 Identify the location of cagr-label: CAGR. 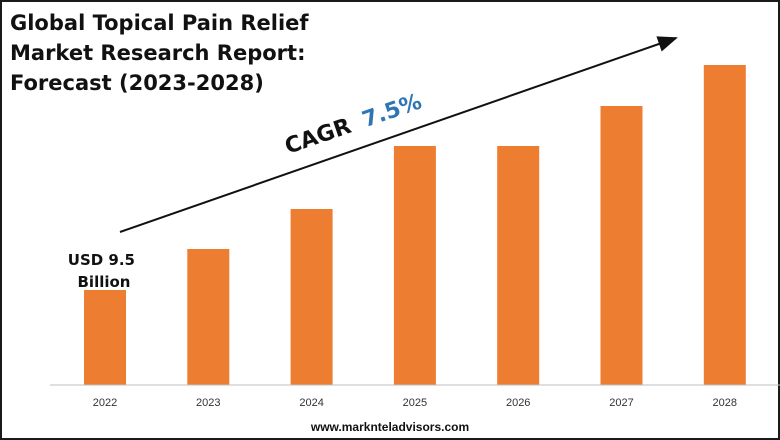
(318, 137).